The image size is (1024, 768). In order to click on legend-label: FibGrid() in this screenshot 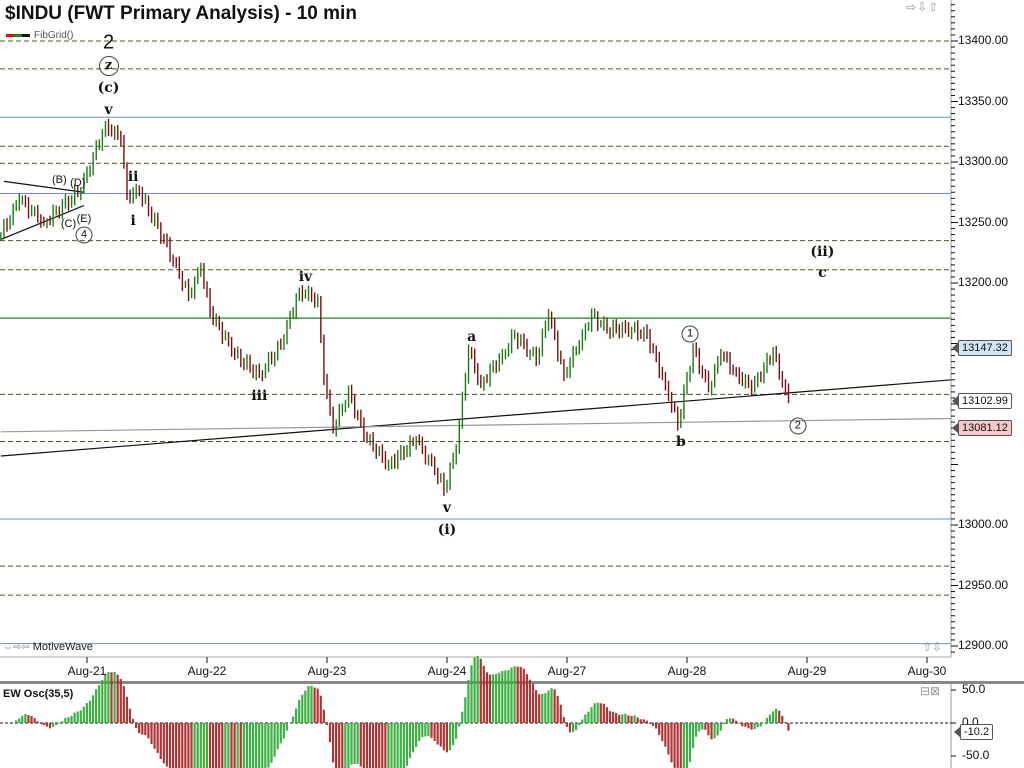, I will do `click(54, 35)`.